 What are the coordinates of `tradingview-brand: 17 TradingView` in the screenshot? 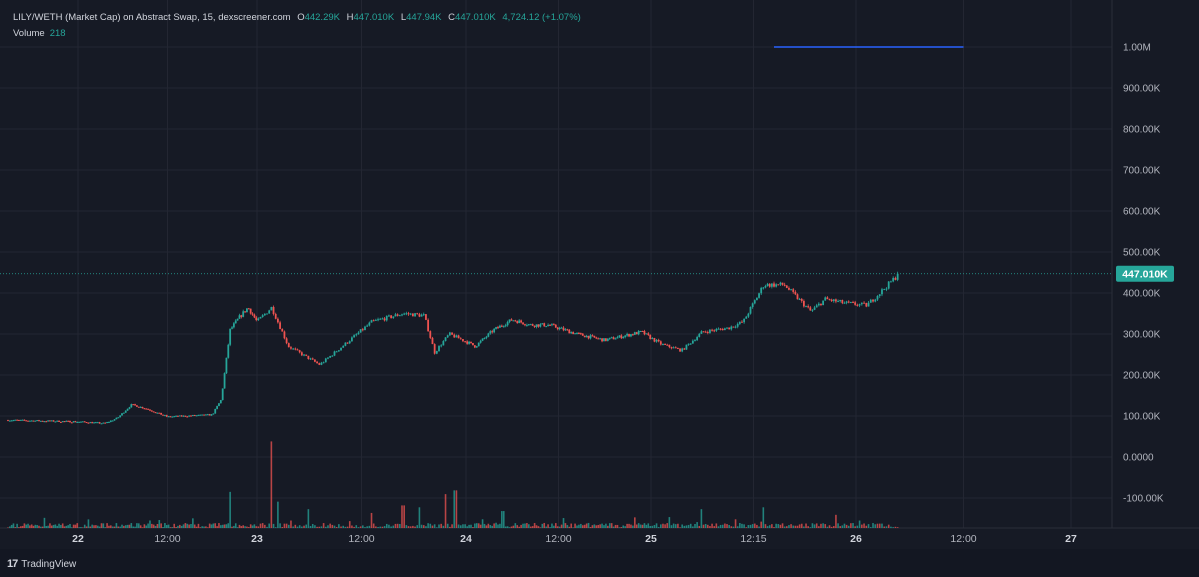 It's located at (41, 564).